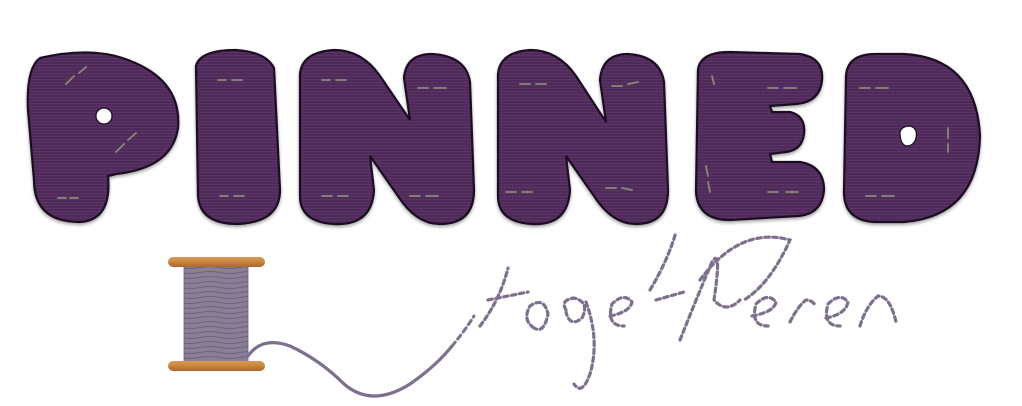 This screenshot has width=1022, height=406. What do you see at coordinates (216, 314) in the screenshot?
I see `thread-spool-icon` at bounding box center [216, 314].